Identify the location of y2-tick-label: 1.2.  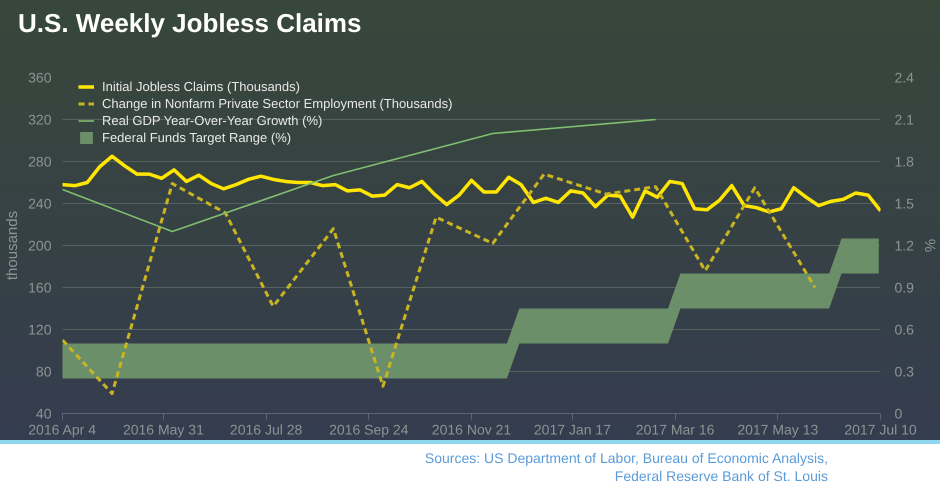
(904, 246).